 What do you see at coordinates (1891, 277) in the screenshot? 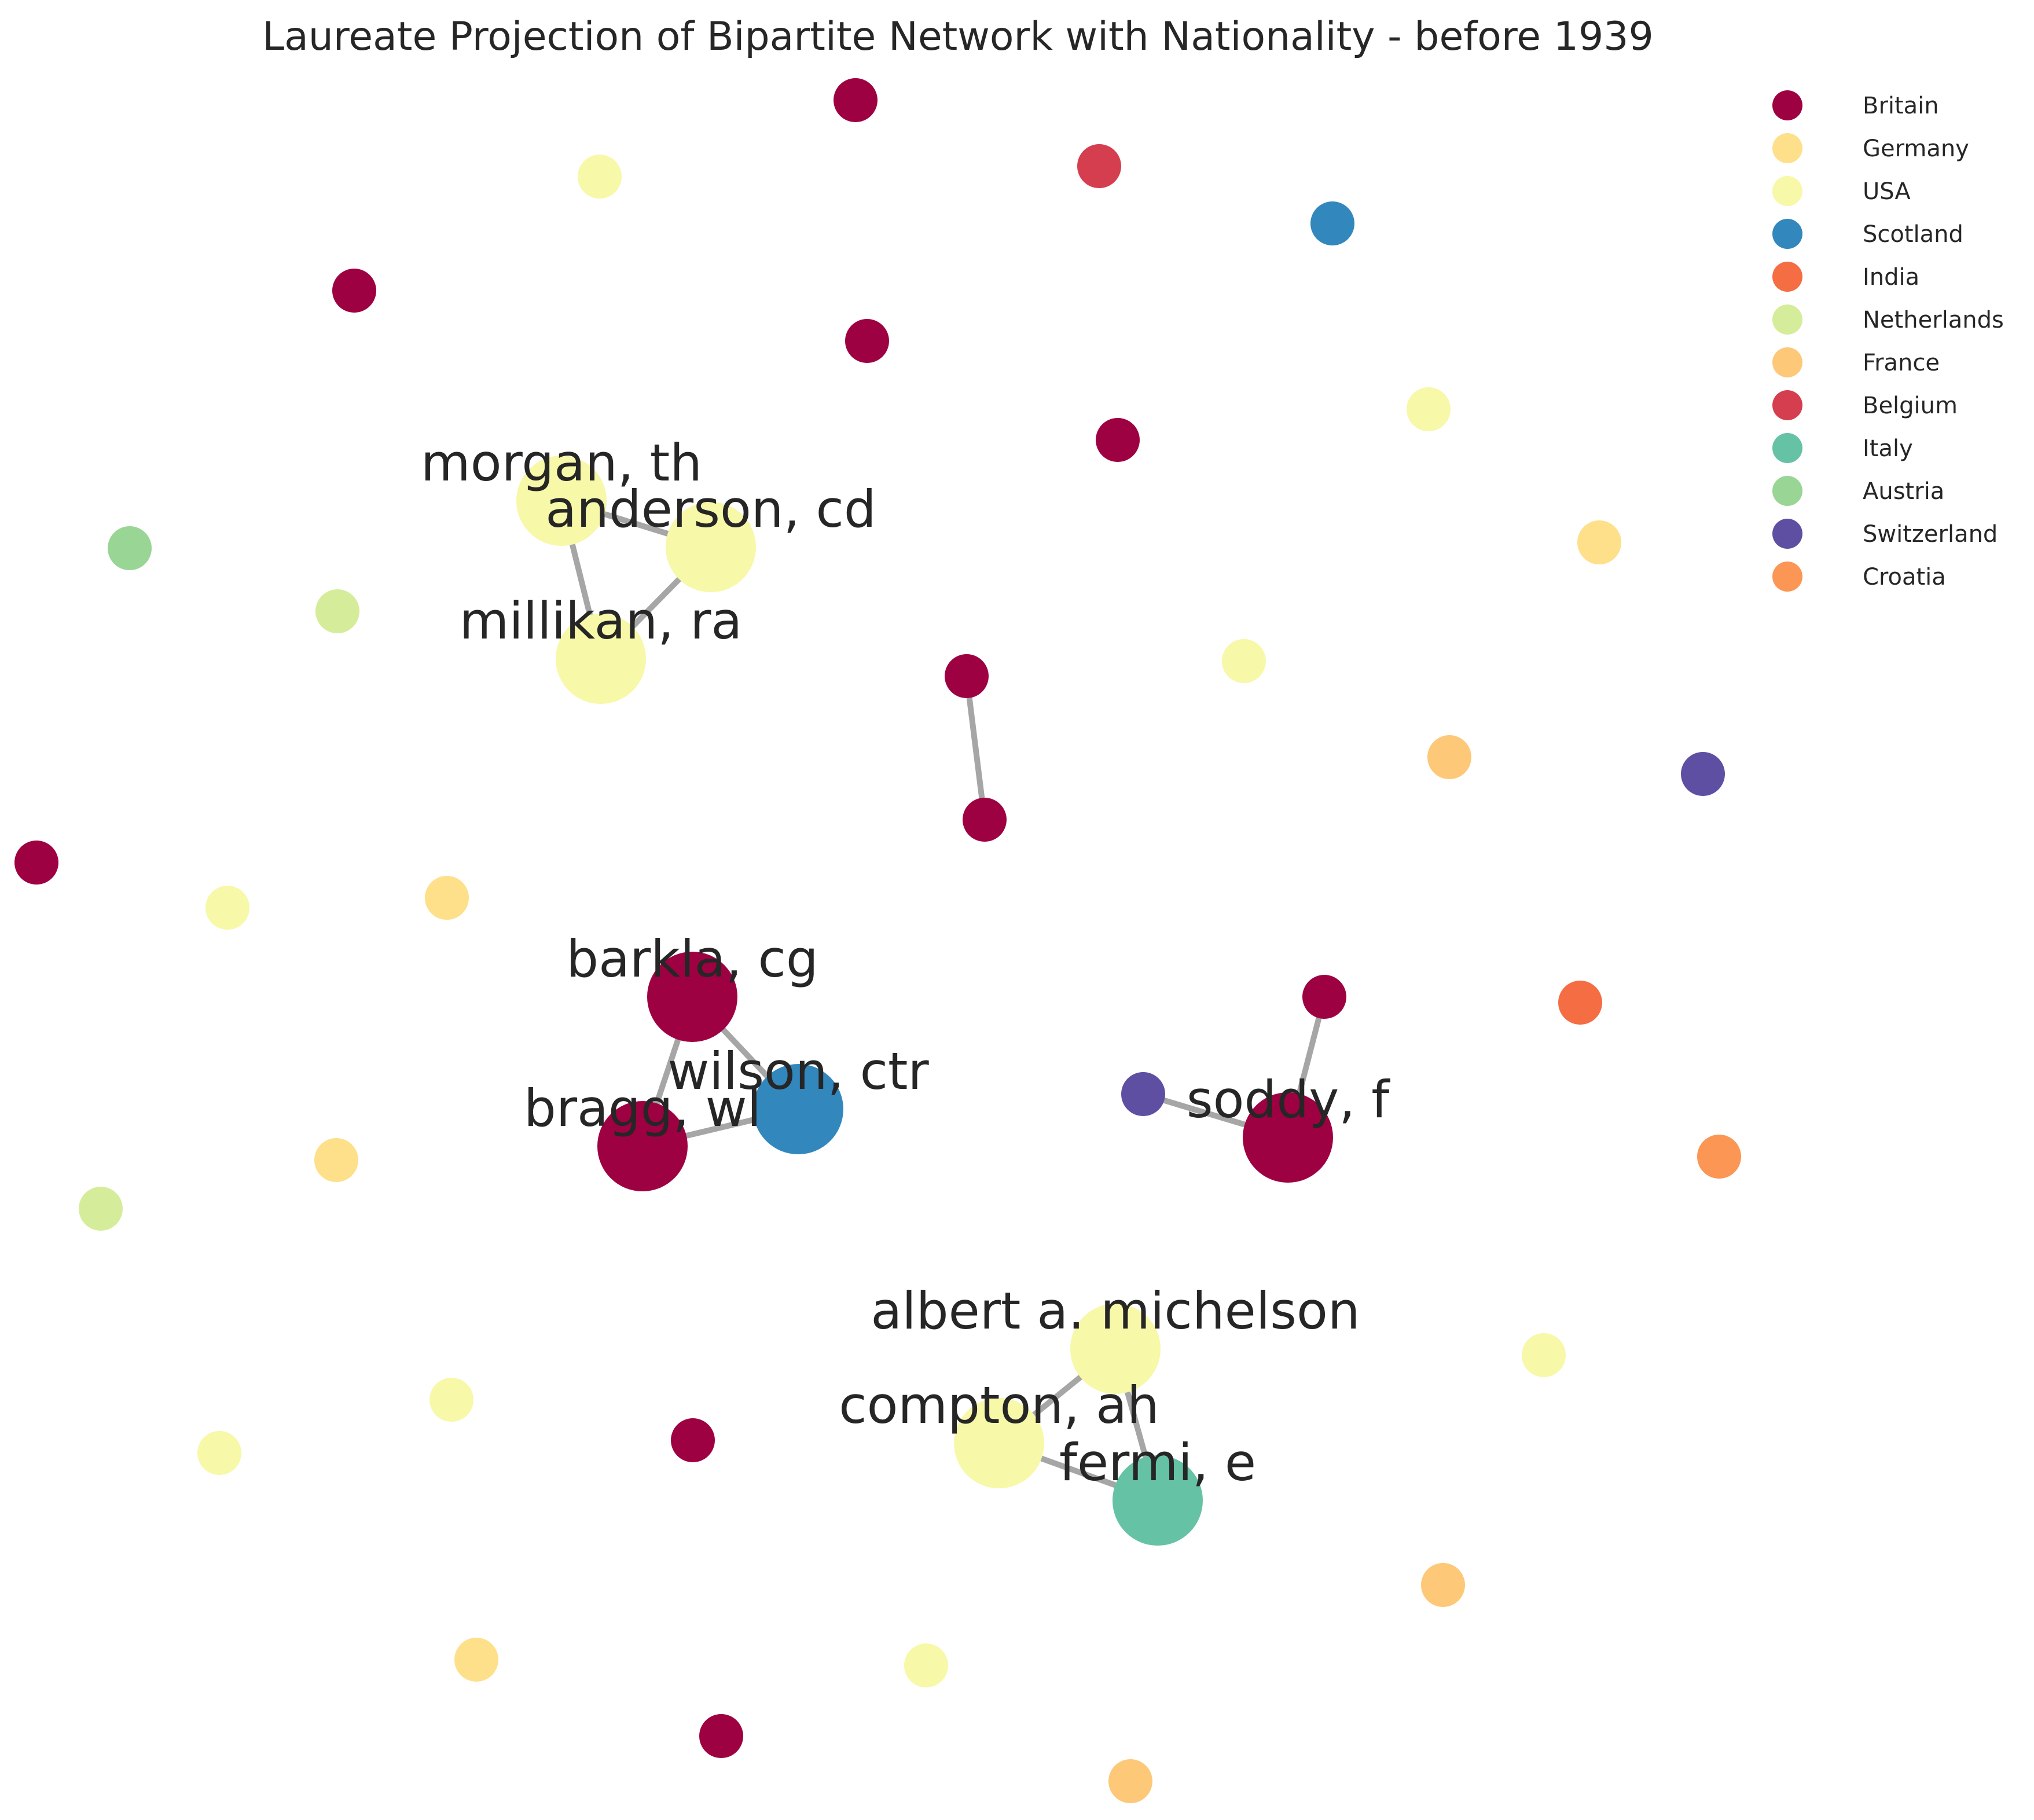
I see `legend-label-4: India` at bounding box center [1891, 277].